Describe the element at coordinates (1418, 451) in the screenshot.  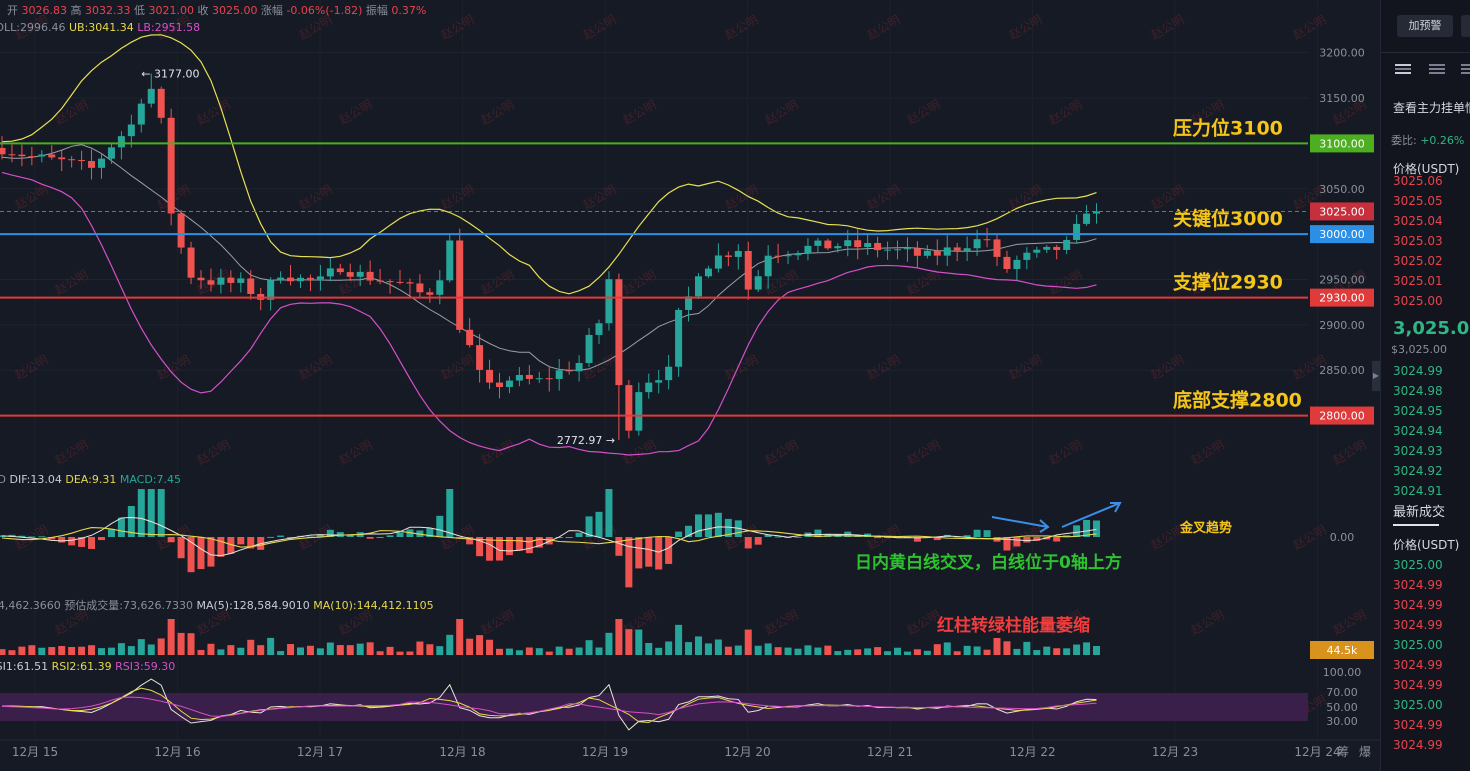
I see `bids-price: 3024.93` at that location.